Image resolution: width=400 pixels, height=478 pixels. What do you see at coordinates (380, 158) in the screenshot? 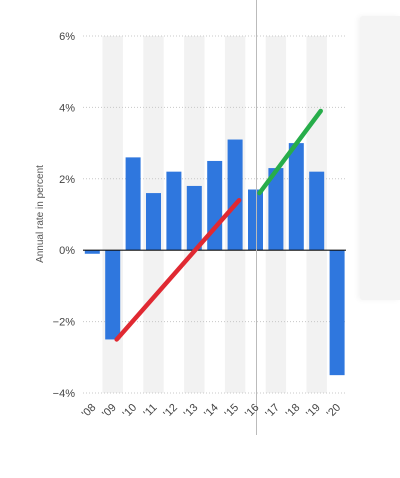
I see `side-panel` at bounding box center [380, 158].